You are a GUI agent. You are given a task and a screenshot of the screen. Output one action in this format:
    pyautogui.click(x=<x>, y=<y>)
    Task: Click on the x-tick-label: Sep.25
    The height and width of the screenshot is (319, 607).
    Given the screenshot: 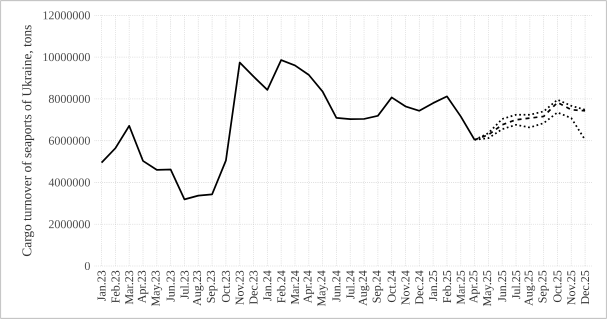 What is the action you would take?
    pyautogui.click(x=543, y=286)
    